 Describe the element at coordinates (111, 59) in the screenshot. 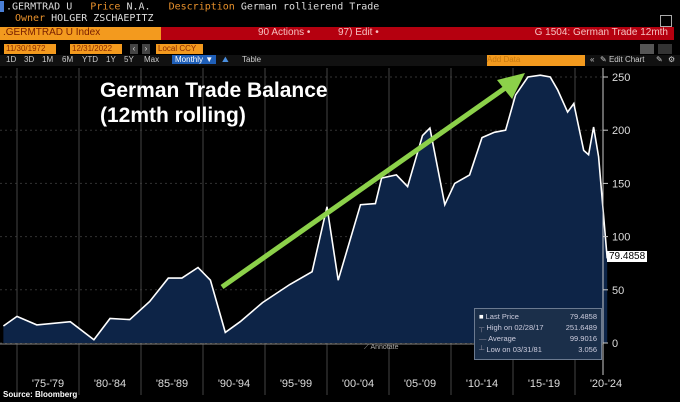

I see `period-1y: 1Y` at that location.